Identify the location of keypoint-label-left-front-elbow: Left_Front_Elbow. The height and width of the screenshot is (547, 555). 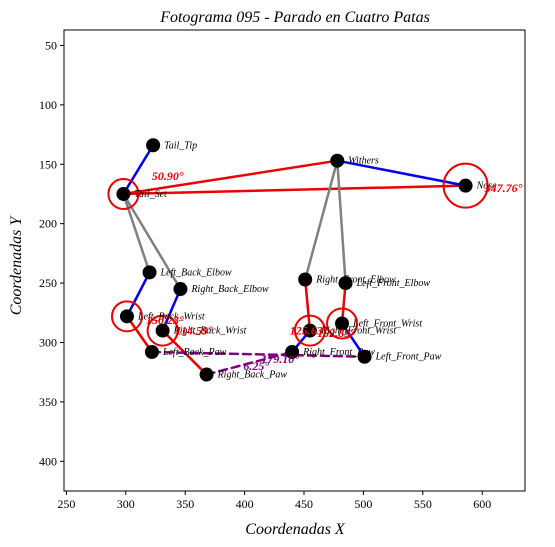
(393, 283).